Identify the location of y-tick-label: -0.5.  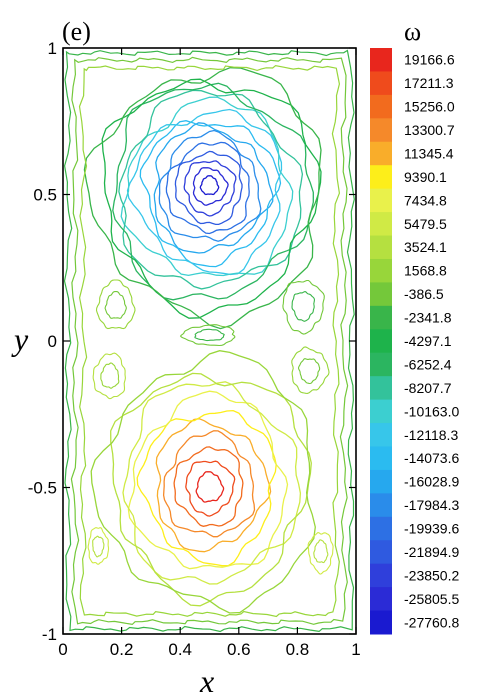
(42, 488).